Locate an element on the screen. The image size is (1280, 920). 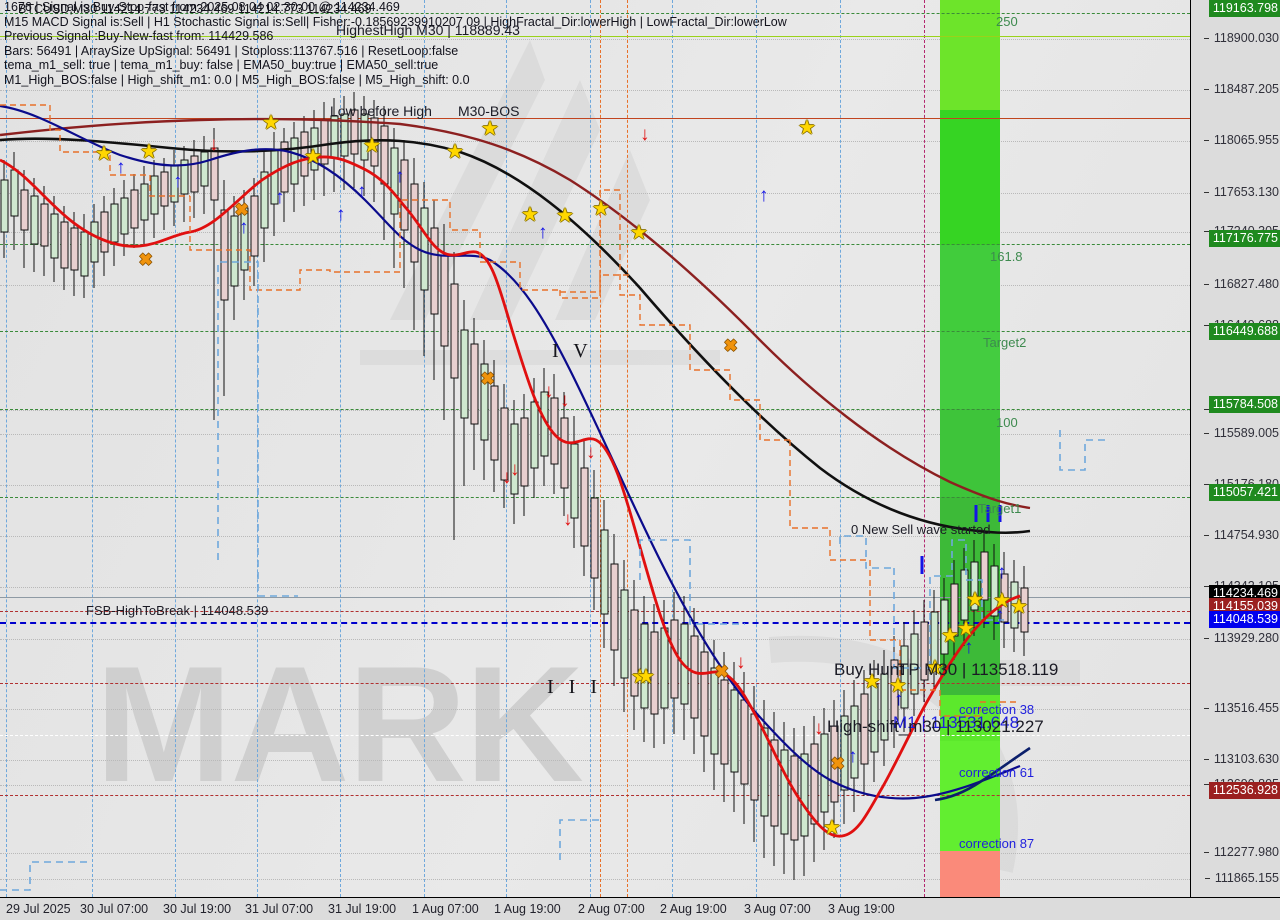
new-sell-wave-label: 0 New Sell wave started is located at coordinates (921, 529).